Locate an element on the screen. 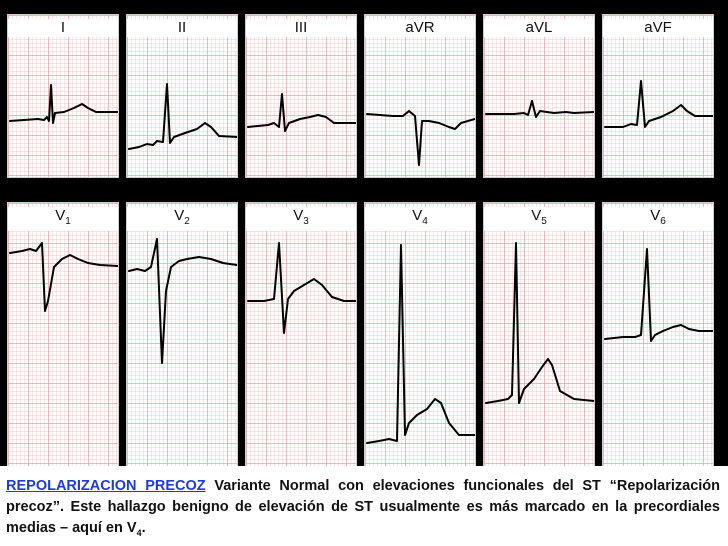 The height and width of the screenshot is (546, 728). ecg-panel-ii: II is located at coordinates (182, 96).